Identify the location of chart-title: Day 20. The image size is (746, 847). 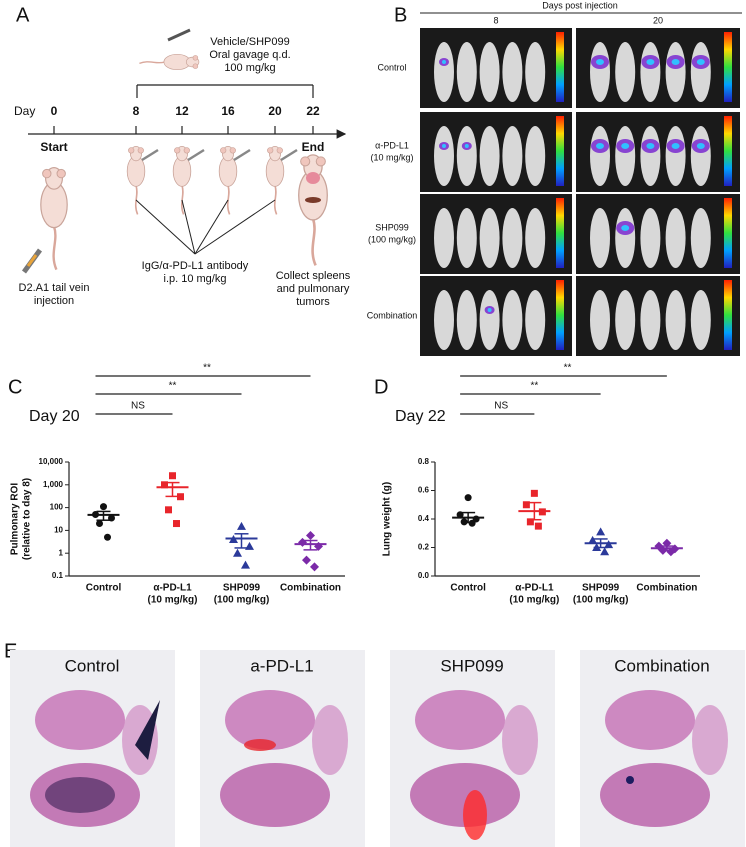
(54, 416).